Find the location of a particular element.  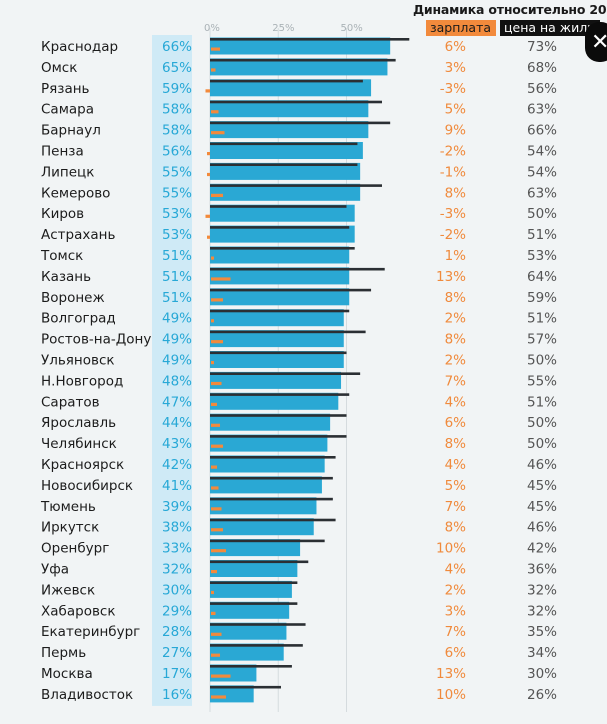

total-value-label: 55% is located at coordinates (177, 172).